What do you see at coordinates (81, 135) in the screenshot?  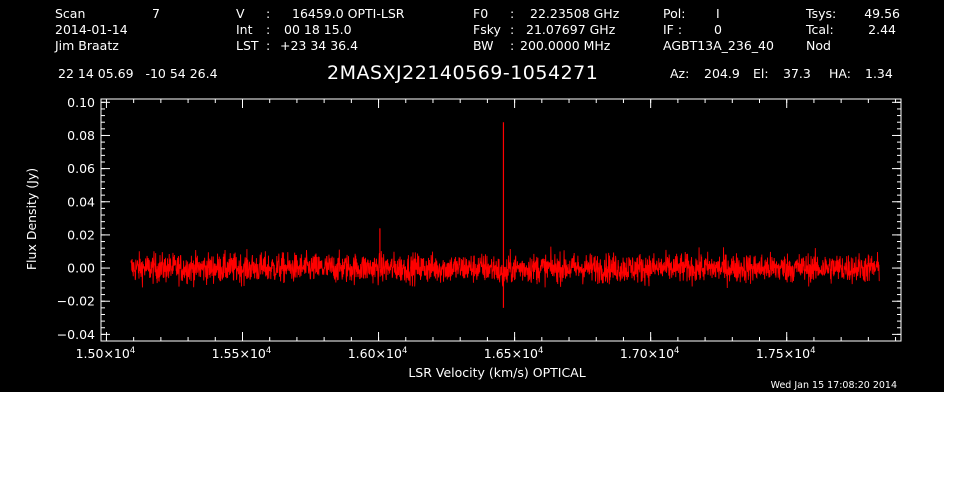 I see `y-tick-label: 0.08` at bounding box center [81, 135].